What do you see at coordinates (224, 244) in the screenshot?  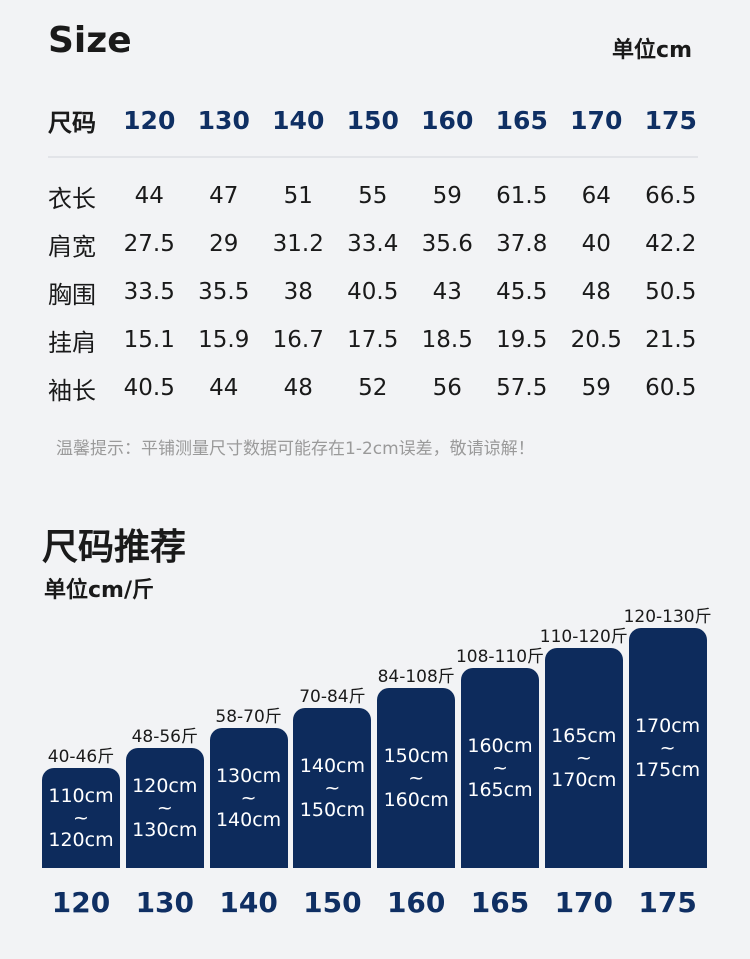 I see `table-cell: 29` at bounding box center [224, 244].